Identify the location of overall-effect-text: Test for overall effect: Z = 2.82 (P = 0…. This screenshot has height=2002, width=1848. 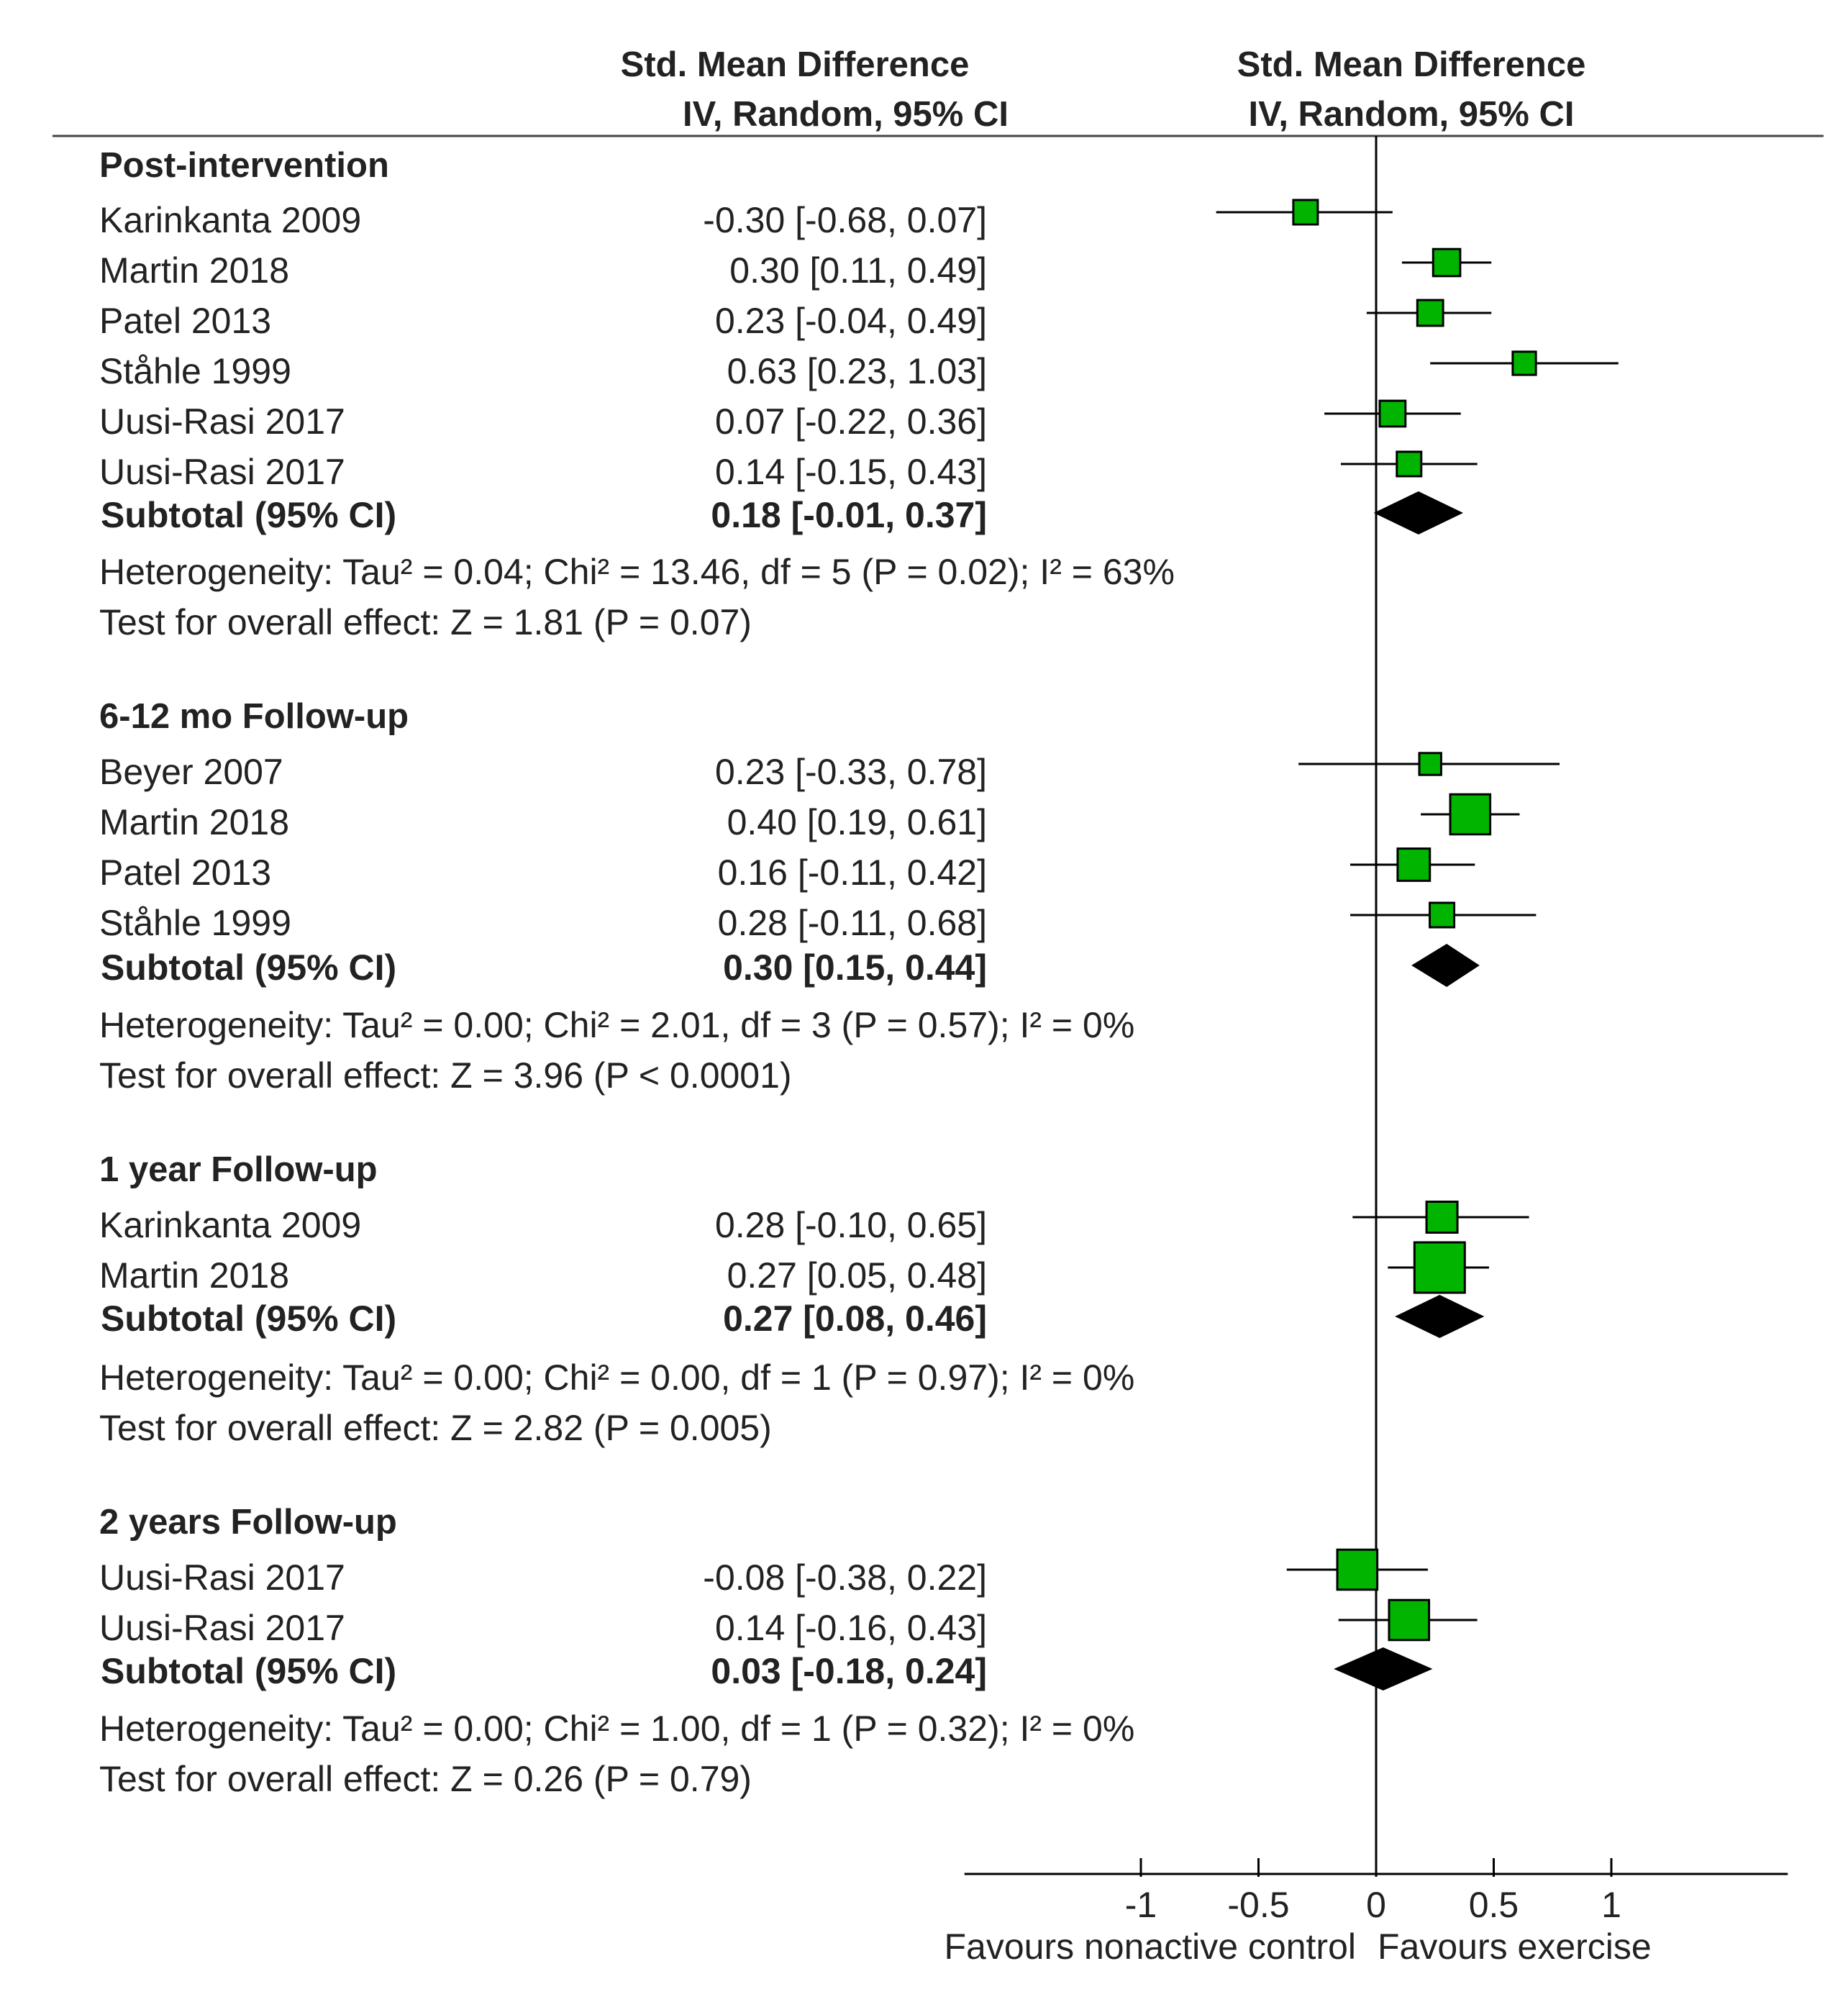
(435, 1428).